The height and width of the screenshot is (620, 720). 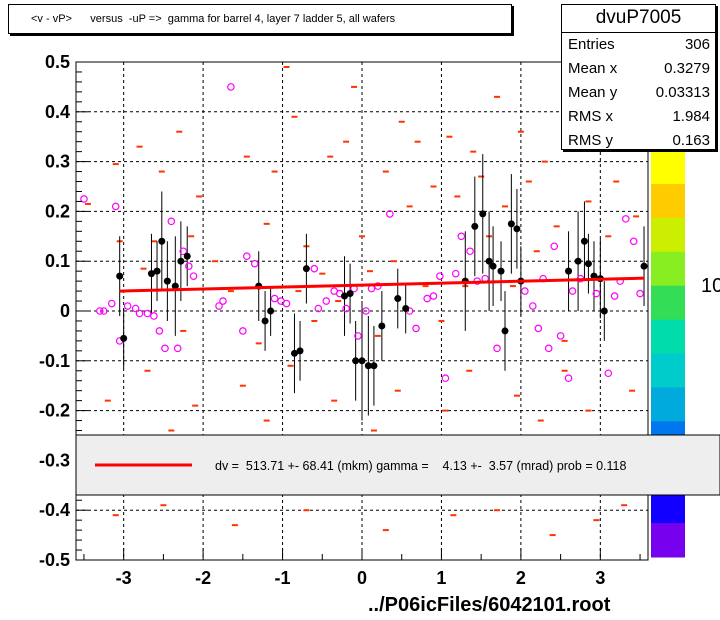 I want to click on stat-label: RMS x, so click(x=590, y=116).